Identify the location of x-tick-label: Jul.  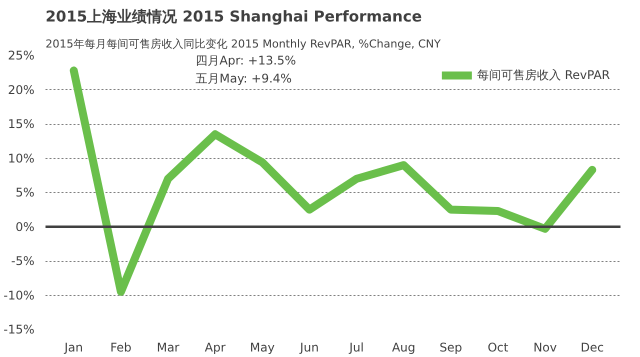
(356, 347).